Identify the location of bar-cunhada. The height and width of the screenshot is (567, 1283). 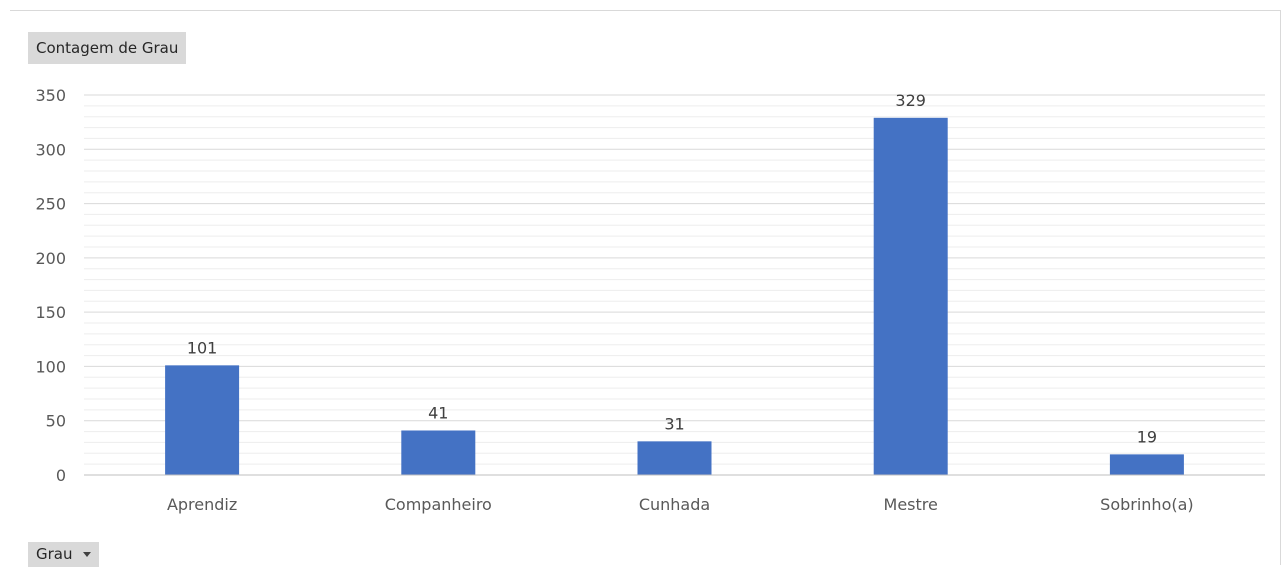
(674, 458).